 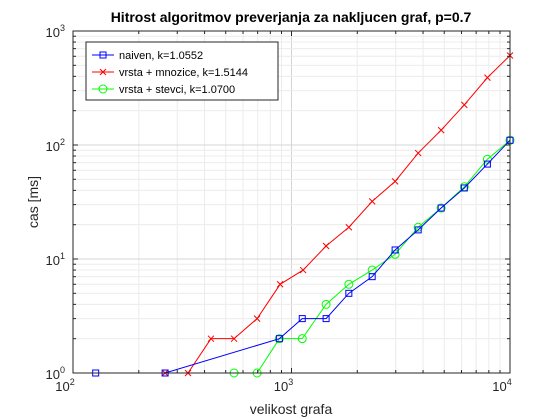 What do you see at coordinates (64, 385) in the screenshot?
I see `x-tick-label: 10²` at bounding box center [64, 385].